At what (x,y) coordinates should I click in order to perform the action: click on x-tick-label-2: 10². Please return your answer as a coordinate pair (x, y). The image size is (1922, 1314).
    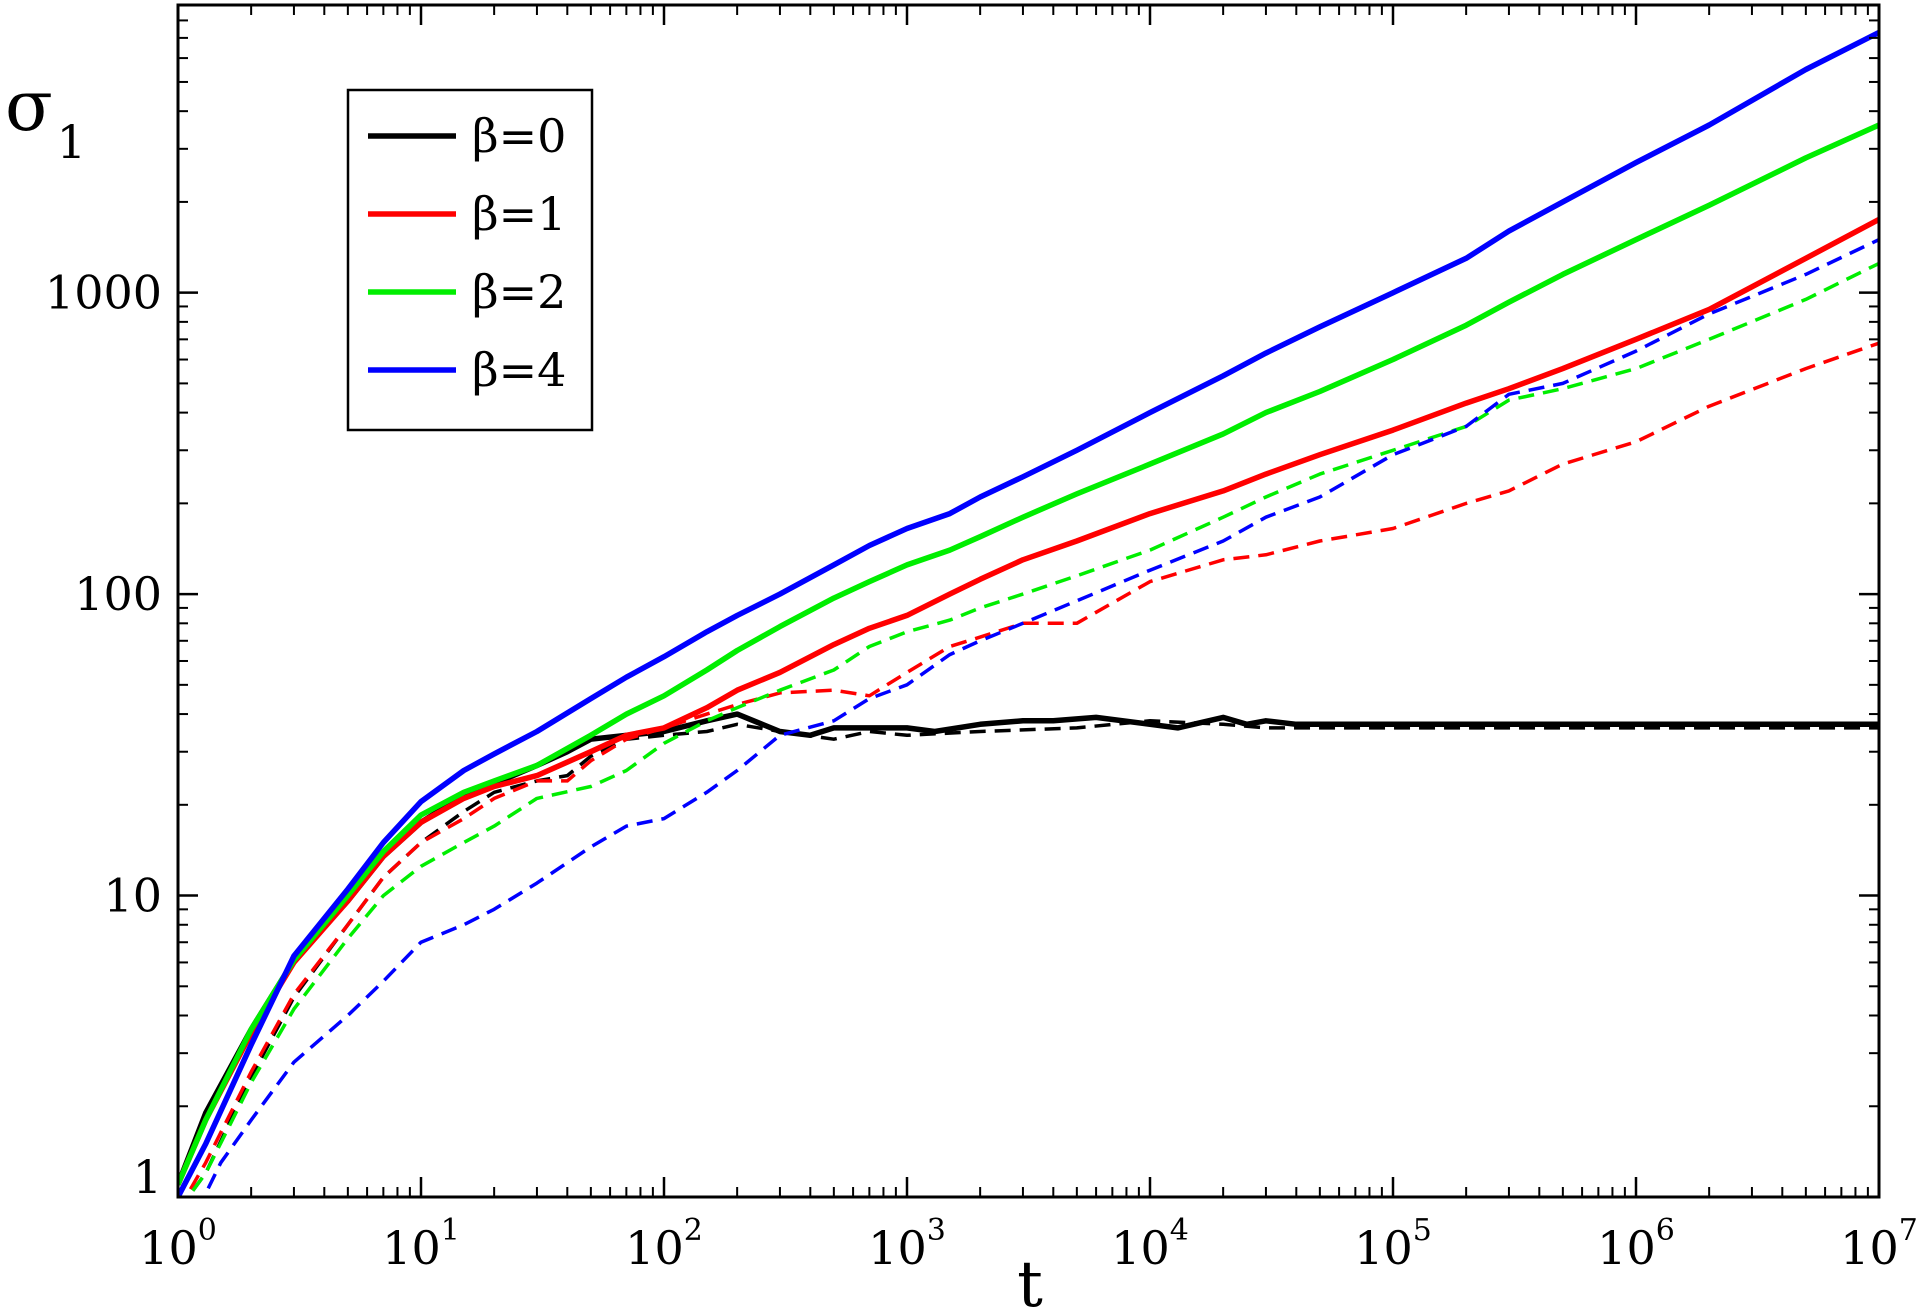
    Looking at the image, I should click on (664, 1244).